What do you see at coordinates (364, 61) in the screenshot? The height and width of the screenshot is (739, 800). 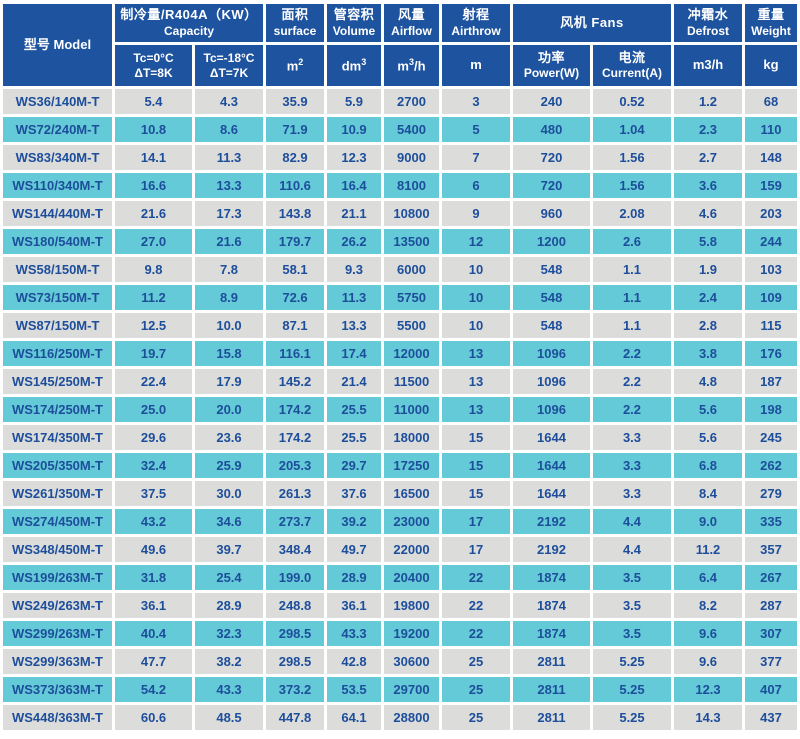 I see `unit-volume-sup: 3` at bounding box center [364, 61].